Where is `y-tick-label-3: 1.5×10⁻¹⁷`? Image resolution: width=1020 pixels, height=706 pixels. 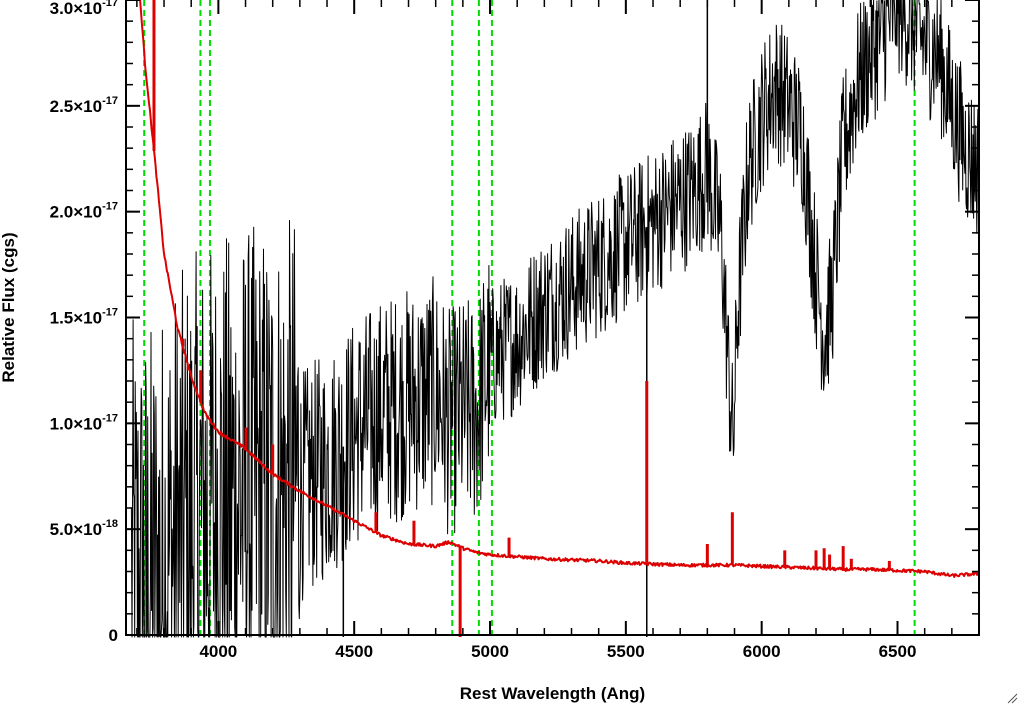 y-tick-label-3: 1.5×10⁻¹⁷ is located at coordinates (84, 317).